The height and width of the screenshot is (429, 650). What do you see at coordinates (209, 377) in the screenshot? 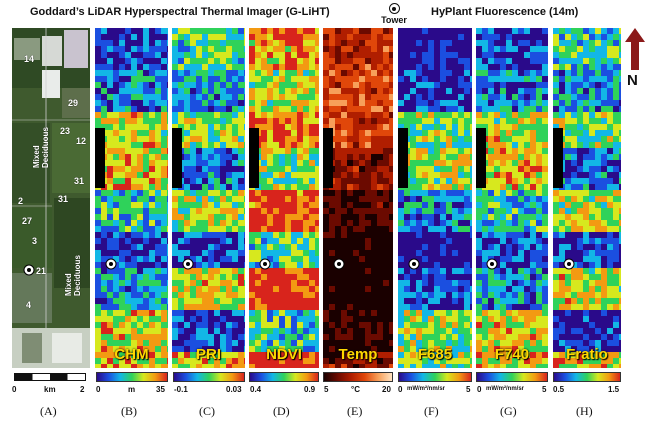
I see `colorbar-c` at bounding box center [209, 377].